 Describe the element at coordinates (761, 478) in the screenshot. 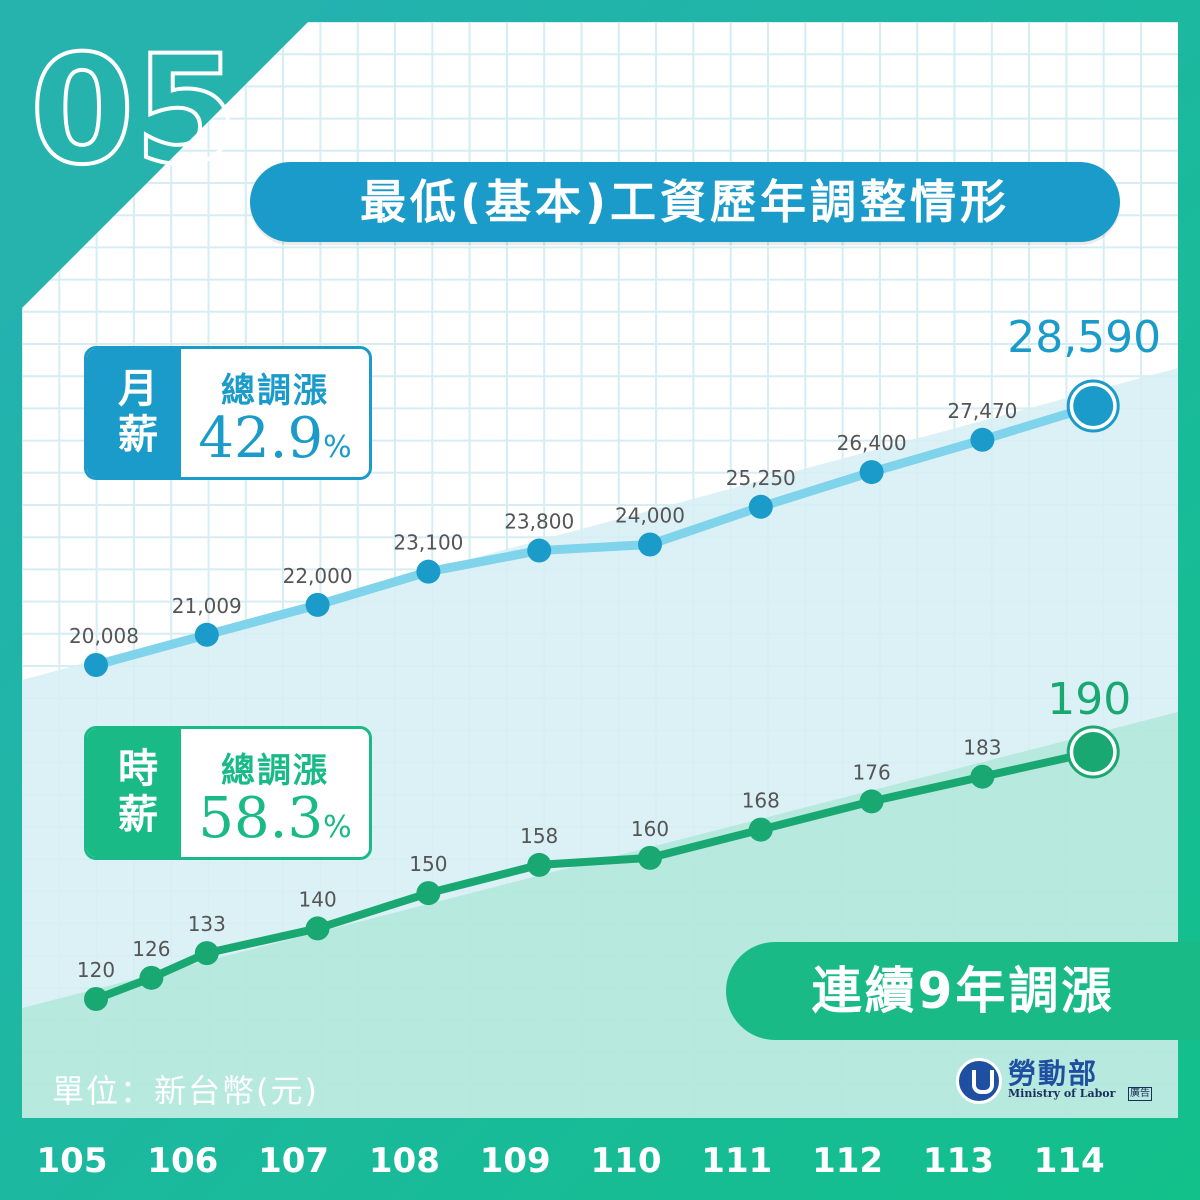

I see `monthly-value-label: 25,250` at that location.